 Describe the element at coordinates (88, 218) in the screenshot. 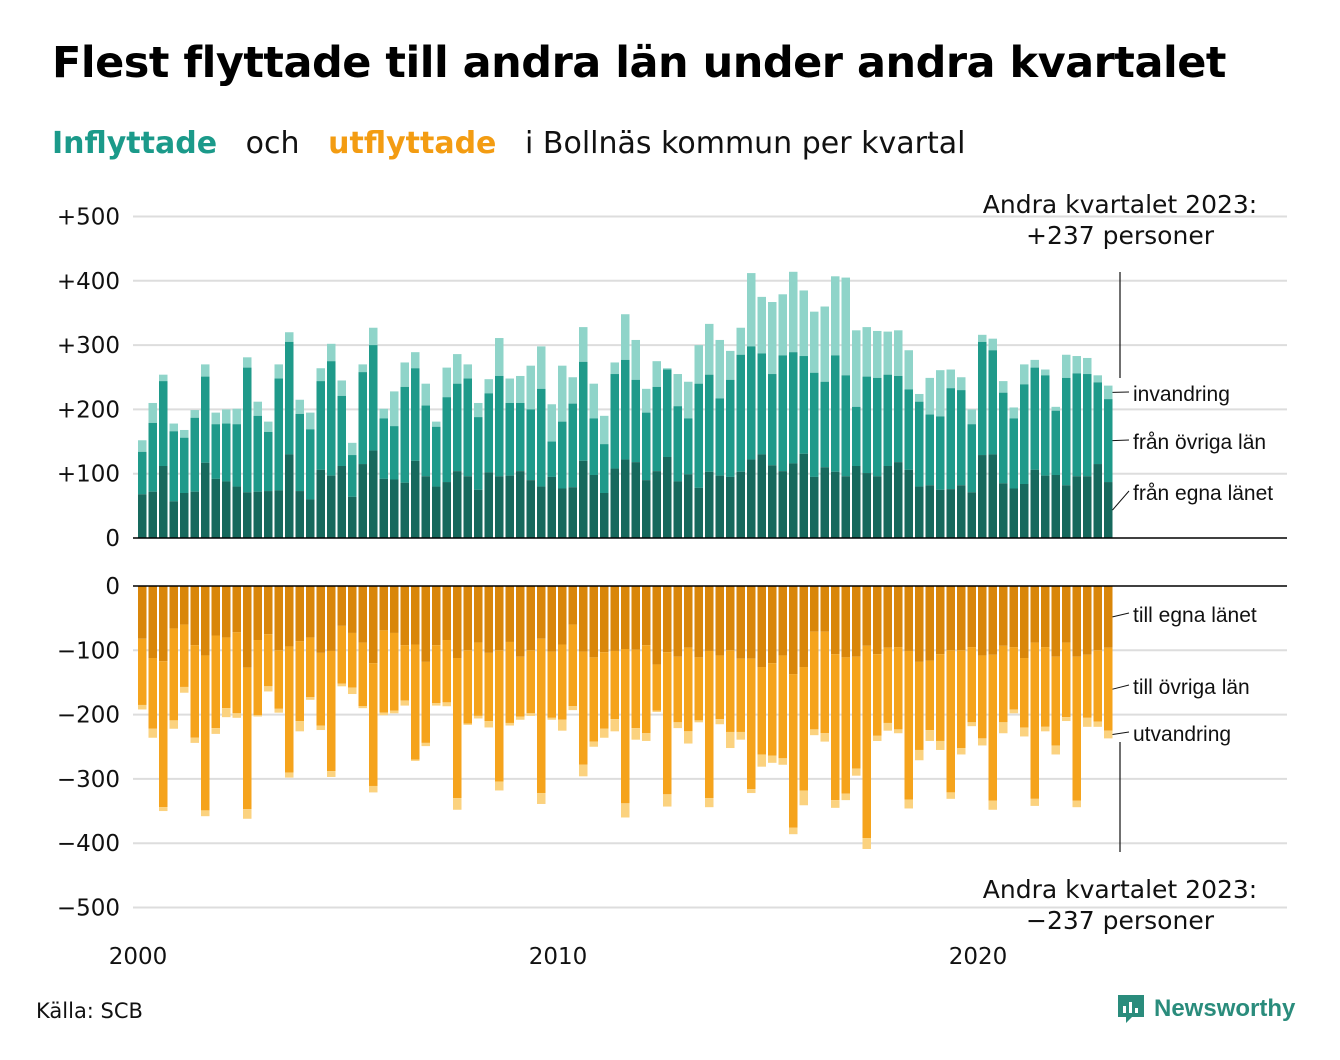

I see `y-tick-label: +500` at that location.